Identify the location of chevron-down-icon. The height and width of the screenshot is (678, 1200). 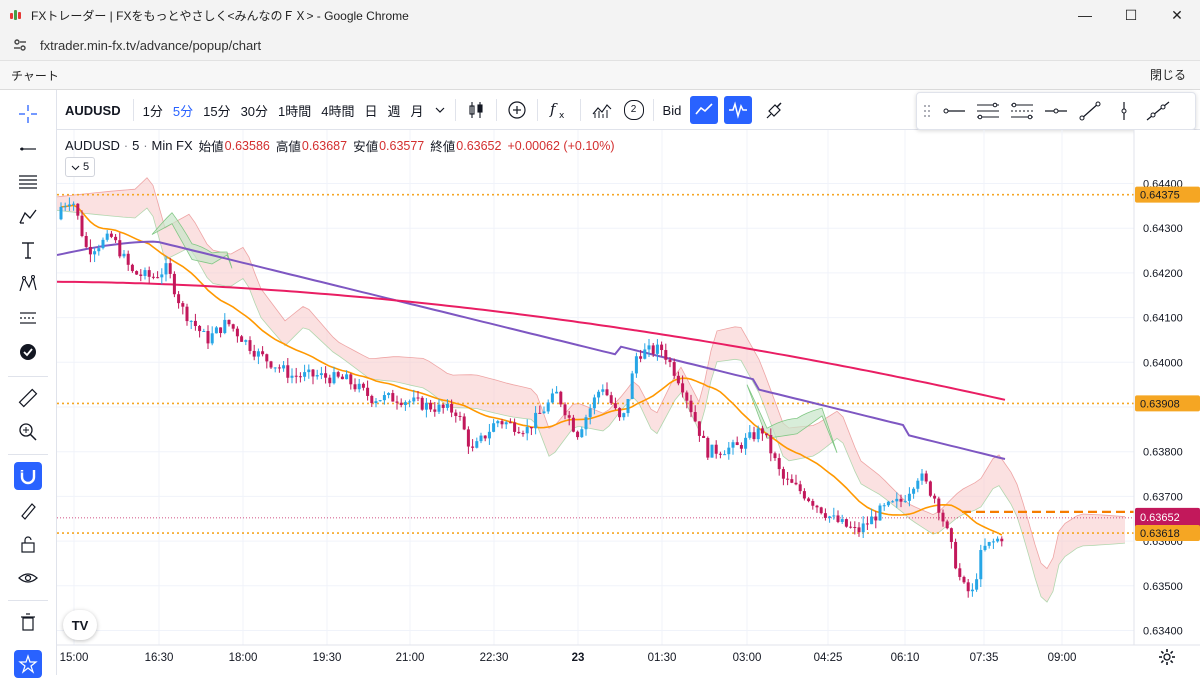
(440, 110).